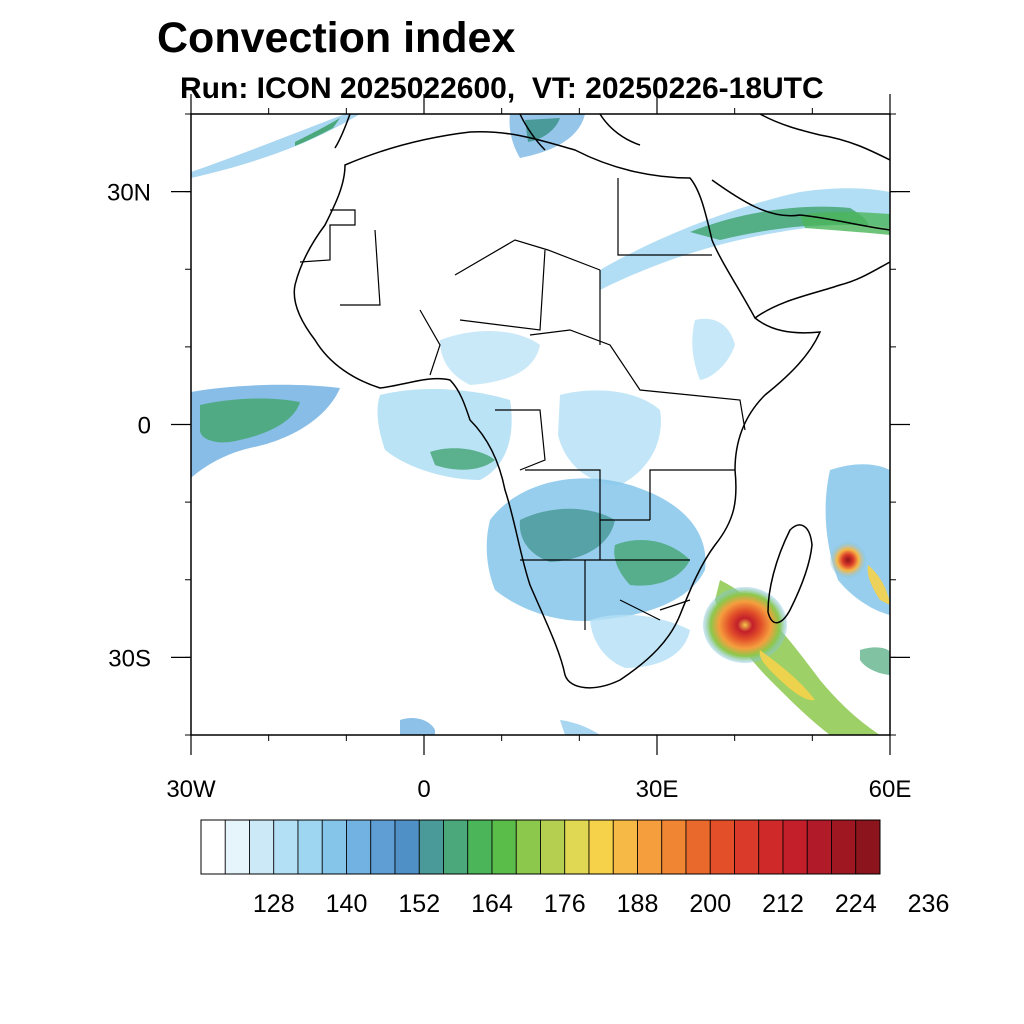 The height and width of the screenshot is (1024, 1024). I want to click on convection-cyclone-east, so click(848, 560).